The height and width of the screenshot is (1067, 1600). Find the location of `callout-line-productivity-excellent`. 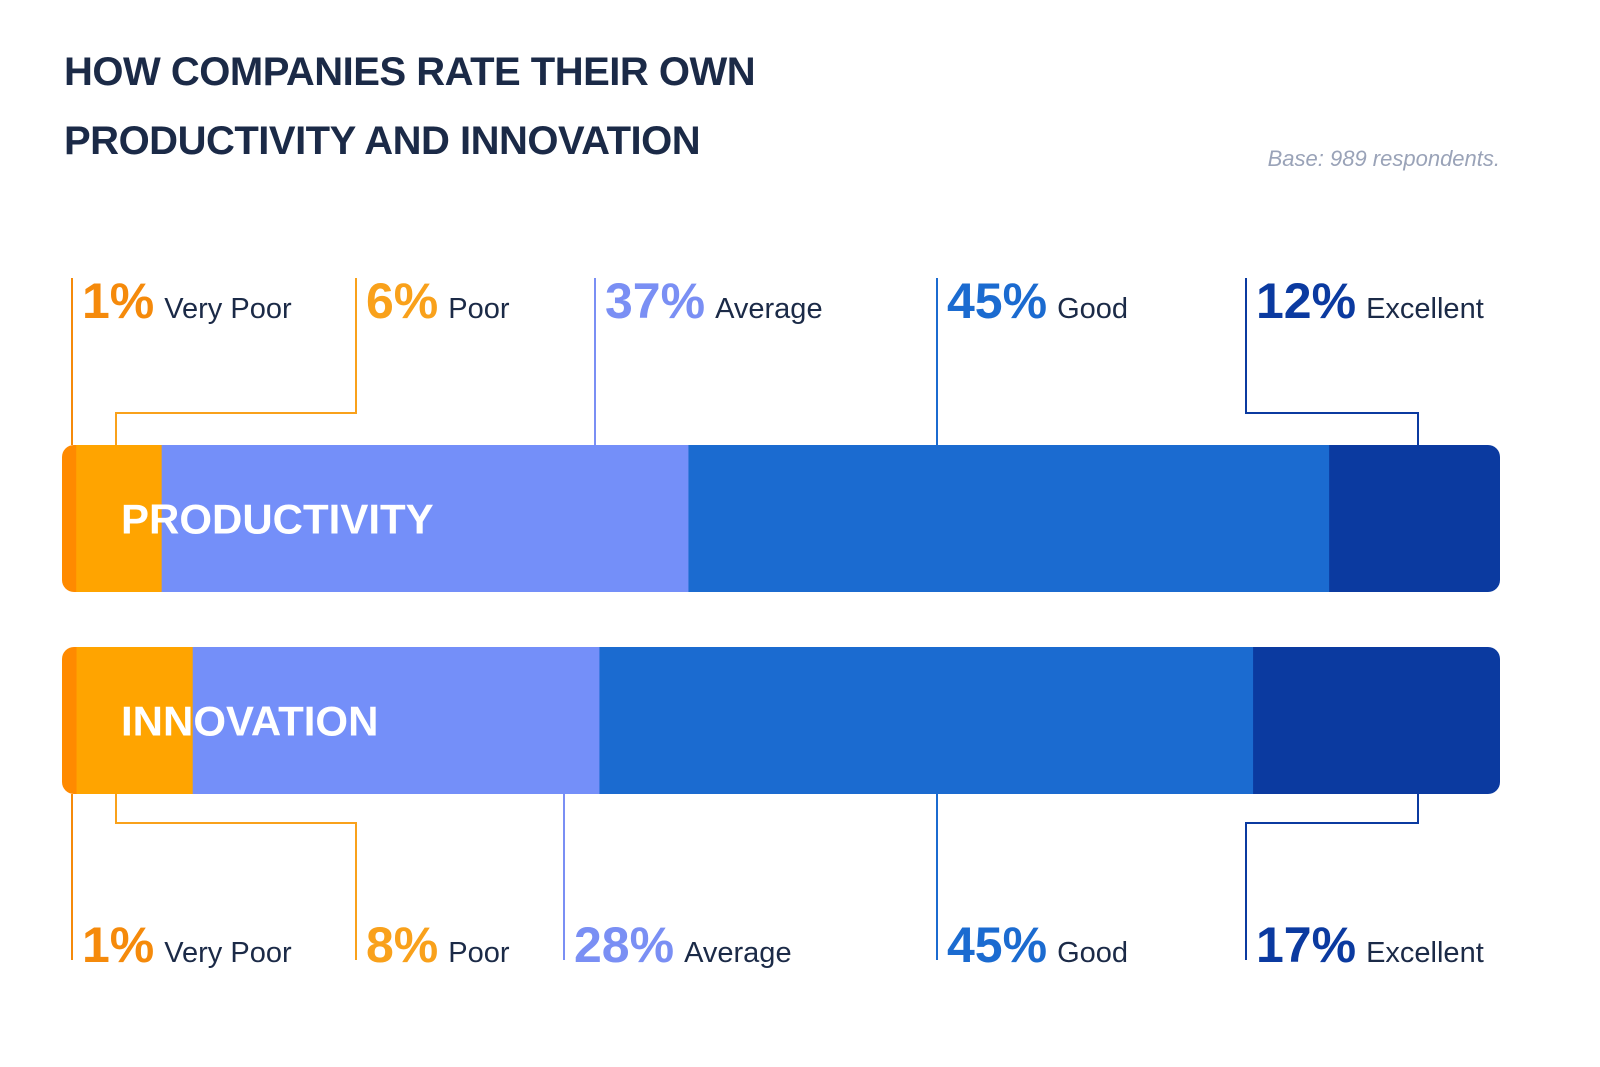

callout-line-productivity-excellent is located at coordinates (1332, 361).